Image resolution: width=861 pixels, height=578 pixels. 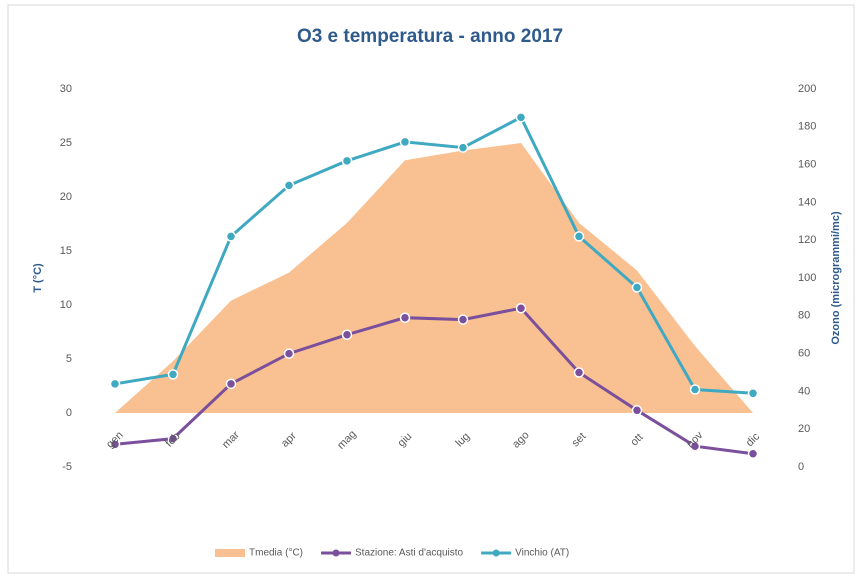 What do you see at coordinates (69, 413) in the screenshot?
I see `y-tick-label: 0` at bounding box center [69, 413].